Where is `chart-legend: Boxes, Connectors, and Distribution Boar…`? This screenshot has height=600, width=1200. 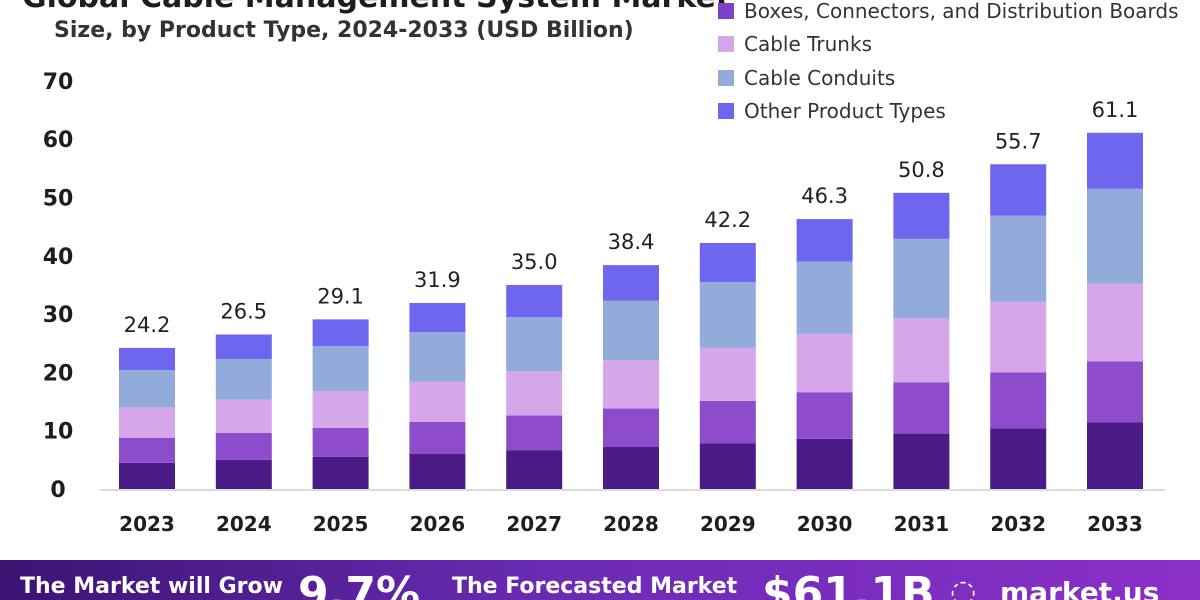 chart-legend: Boxes, Connectors, and Distribution Boar… is located at coordinates (948, 64).